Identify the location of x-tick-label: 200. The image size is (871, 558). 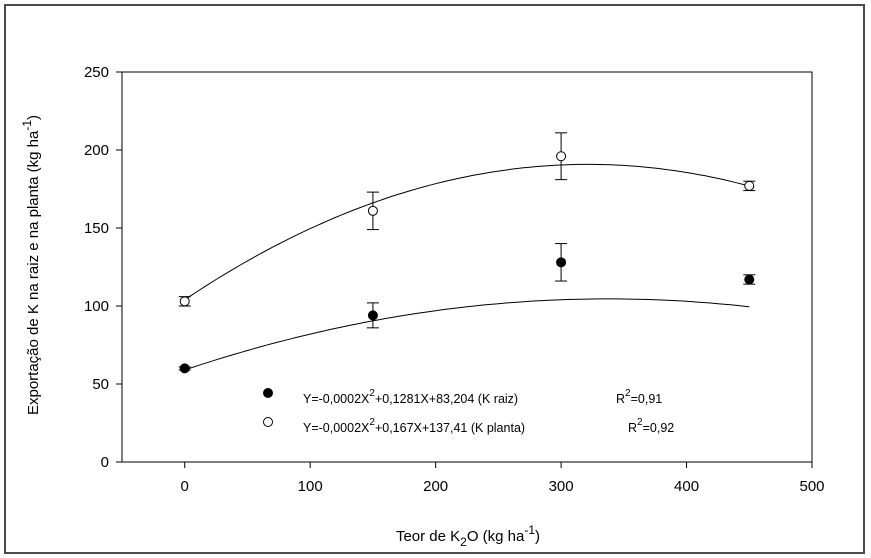
(435, 486).